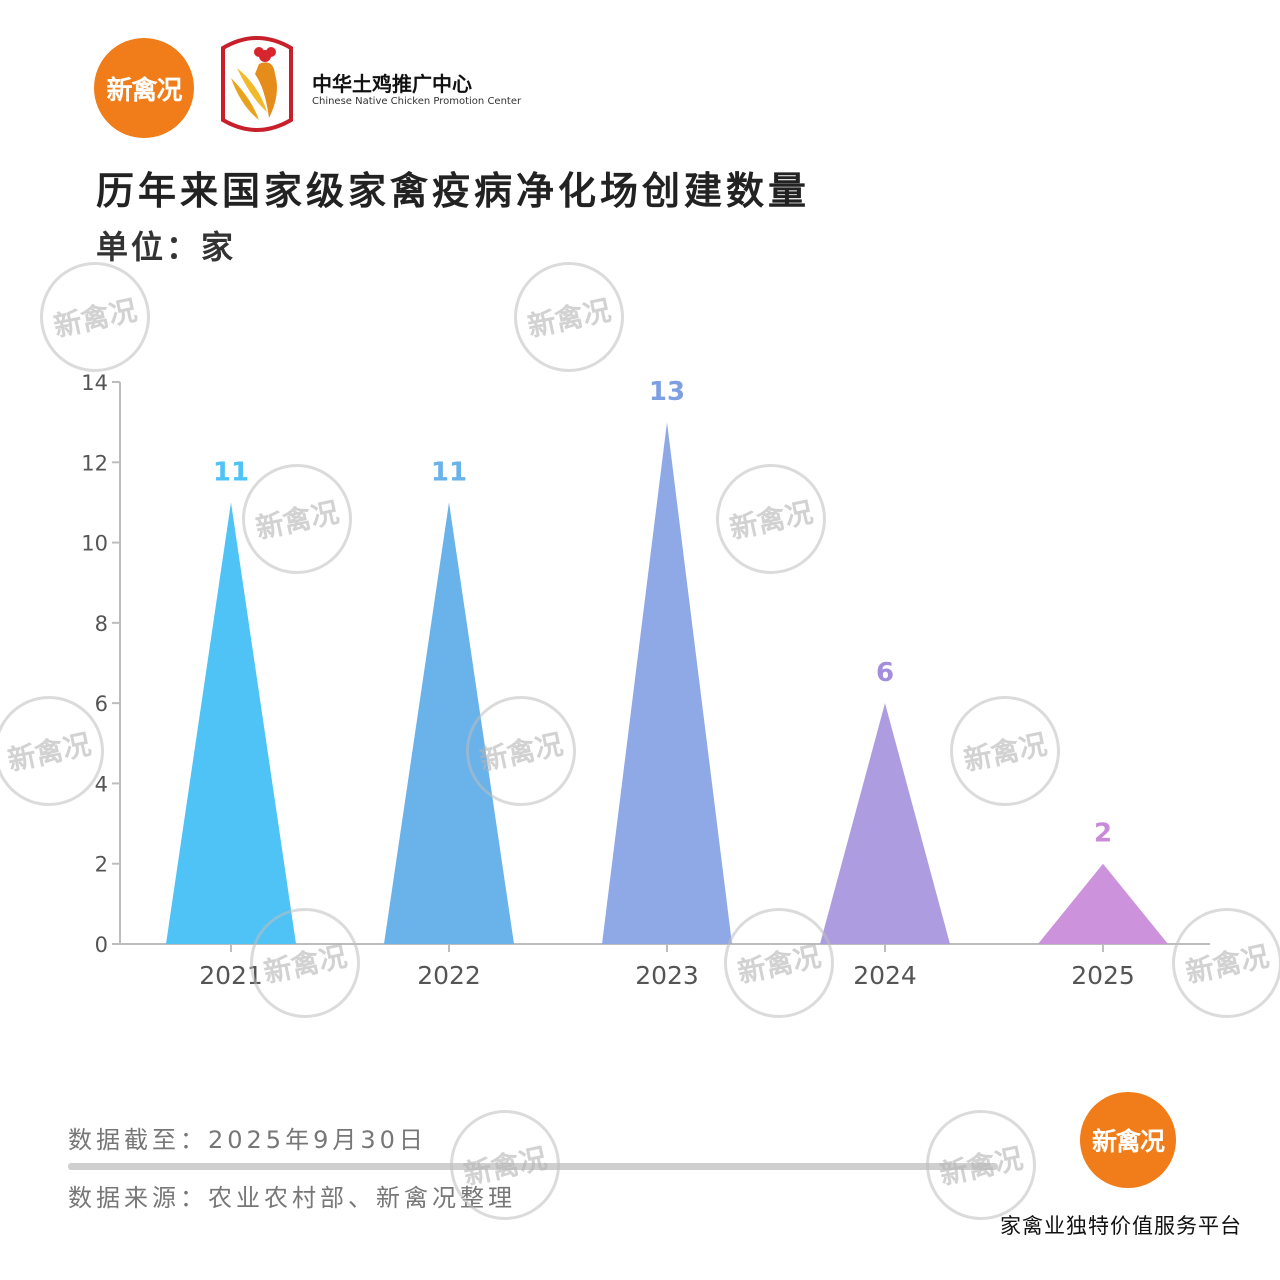  Describe the element at coordinates (1103, 834) in the screenshot. I see `data-label: 2` at that location.